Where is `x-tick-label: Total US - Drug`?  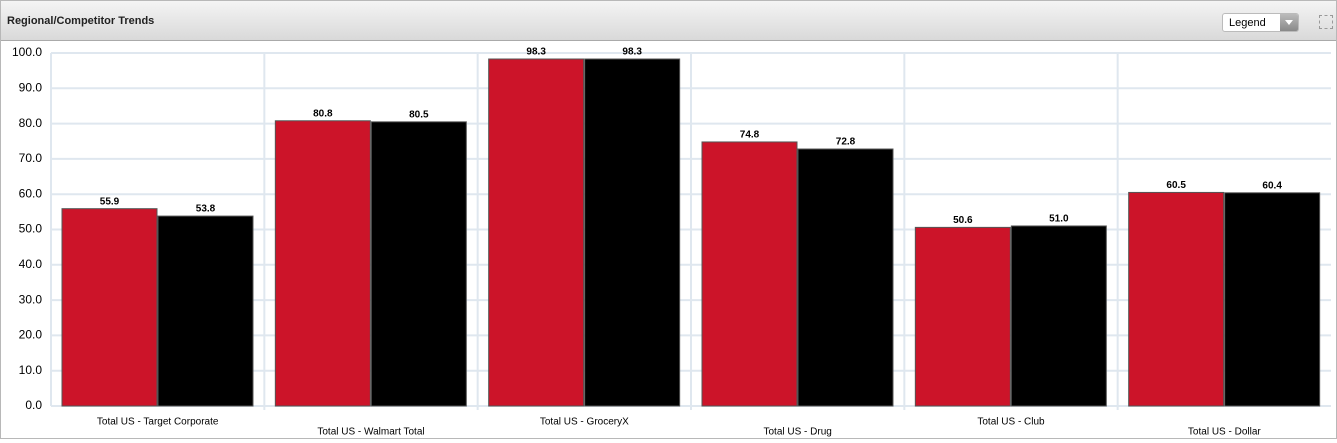 x-tick-label: Total US - Drug is located at coordinates (797, 432).